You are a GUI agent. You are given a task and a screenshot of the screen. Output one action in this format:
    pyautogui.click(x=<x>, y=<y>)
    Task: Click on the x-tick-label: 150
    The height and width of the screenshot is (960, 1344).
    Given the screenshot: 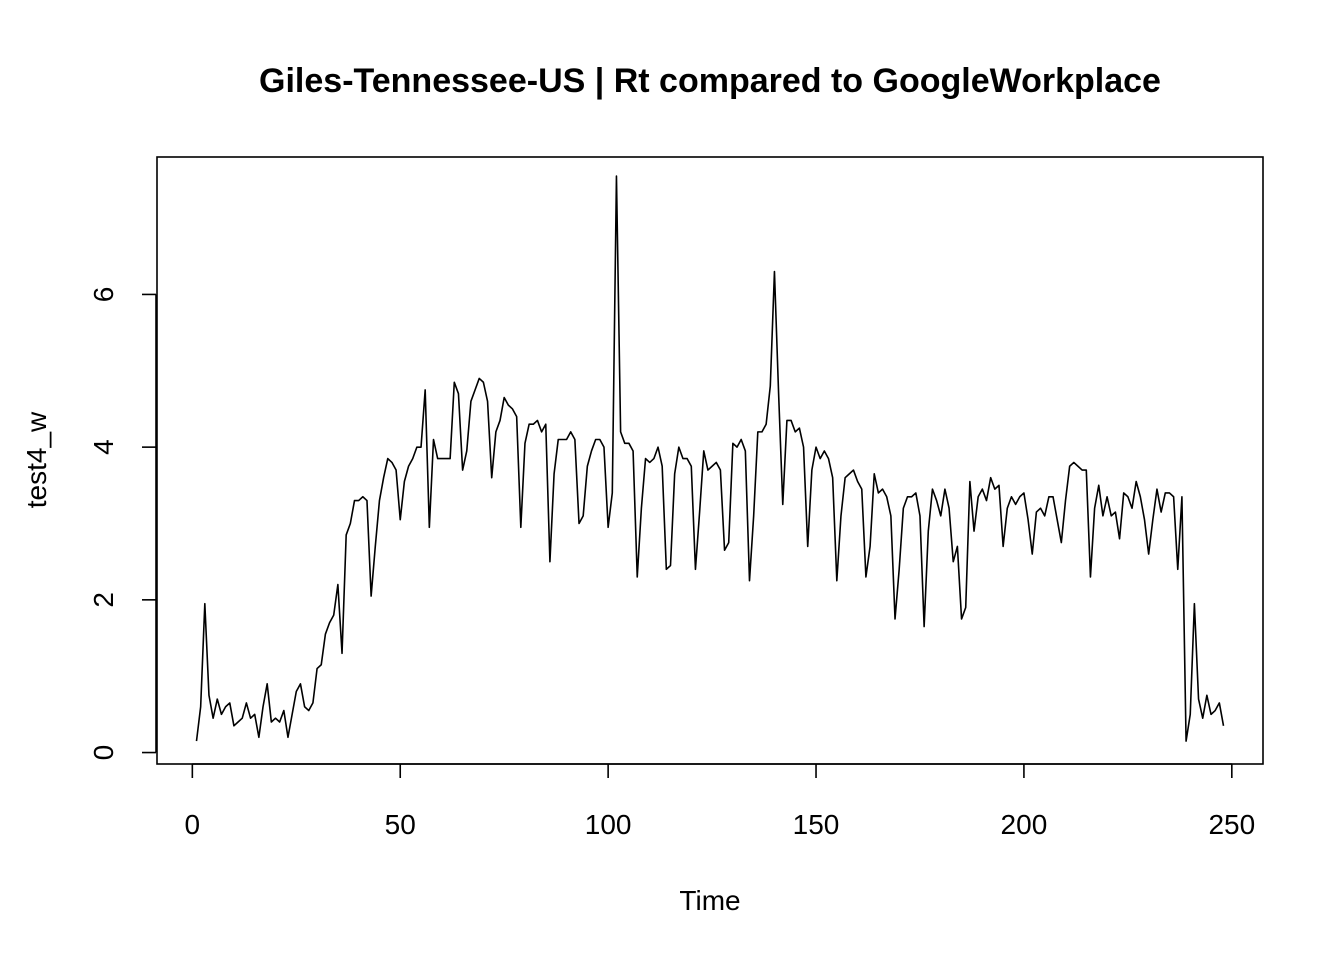 What is the action you would take?
    pyautogui.click(x=816, y=824)
    